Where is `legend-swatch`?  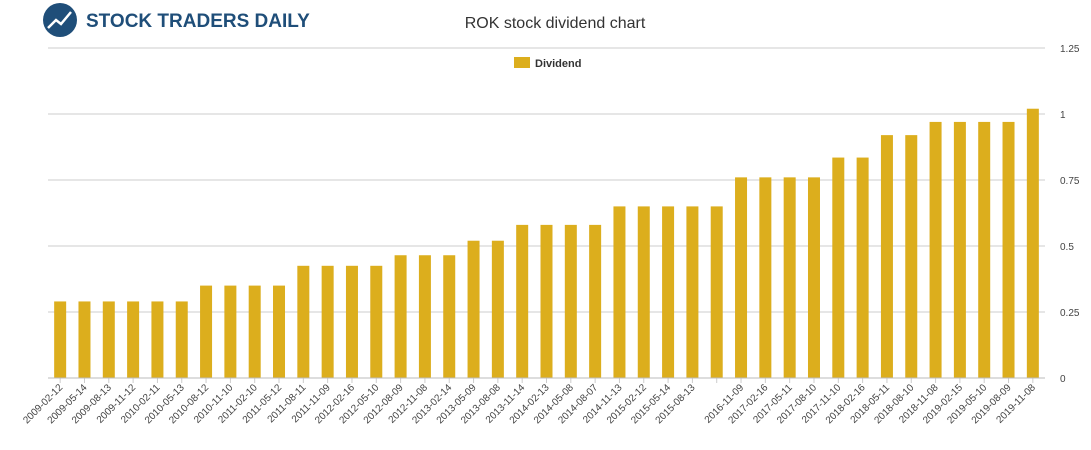
legend-swatch is located at coordinates (522, 62).